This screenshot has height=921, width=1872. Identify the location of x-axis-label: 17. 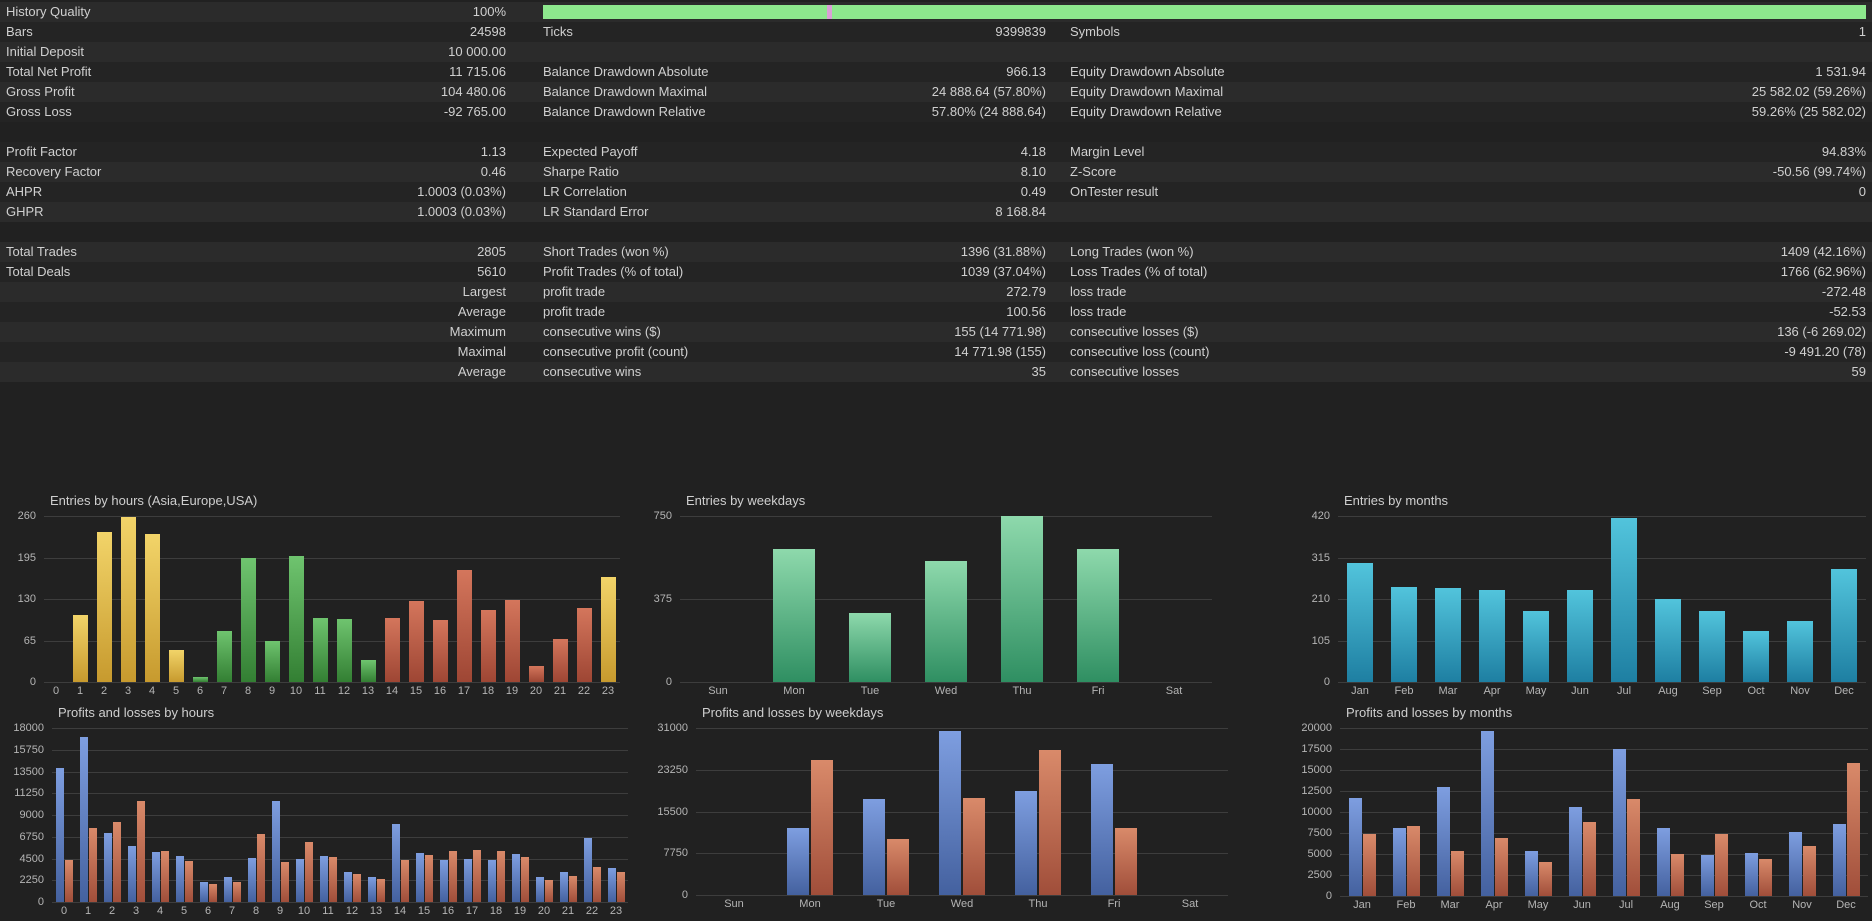
(464, 691).